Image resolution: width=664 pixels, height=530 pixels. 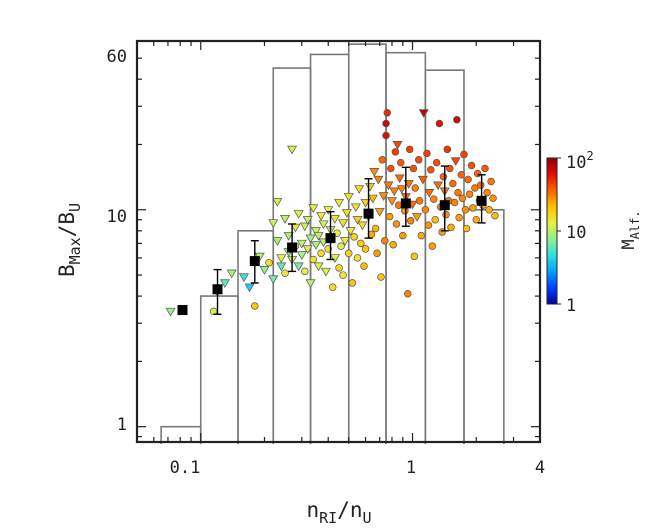 I want to click on y-tick-label-1: 1, so click(x=122, y=425).